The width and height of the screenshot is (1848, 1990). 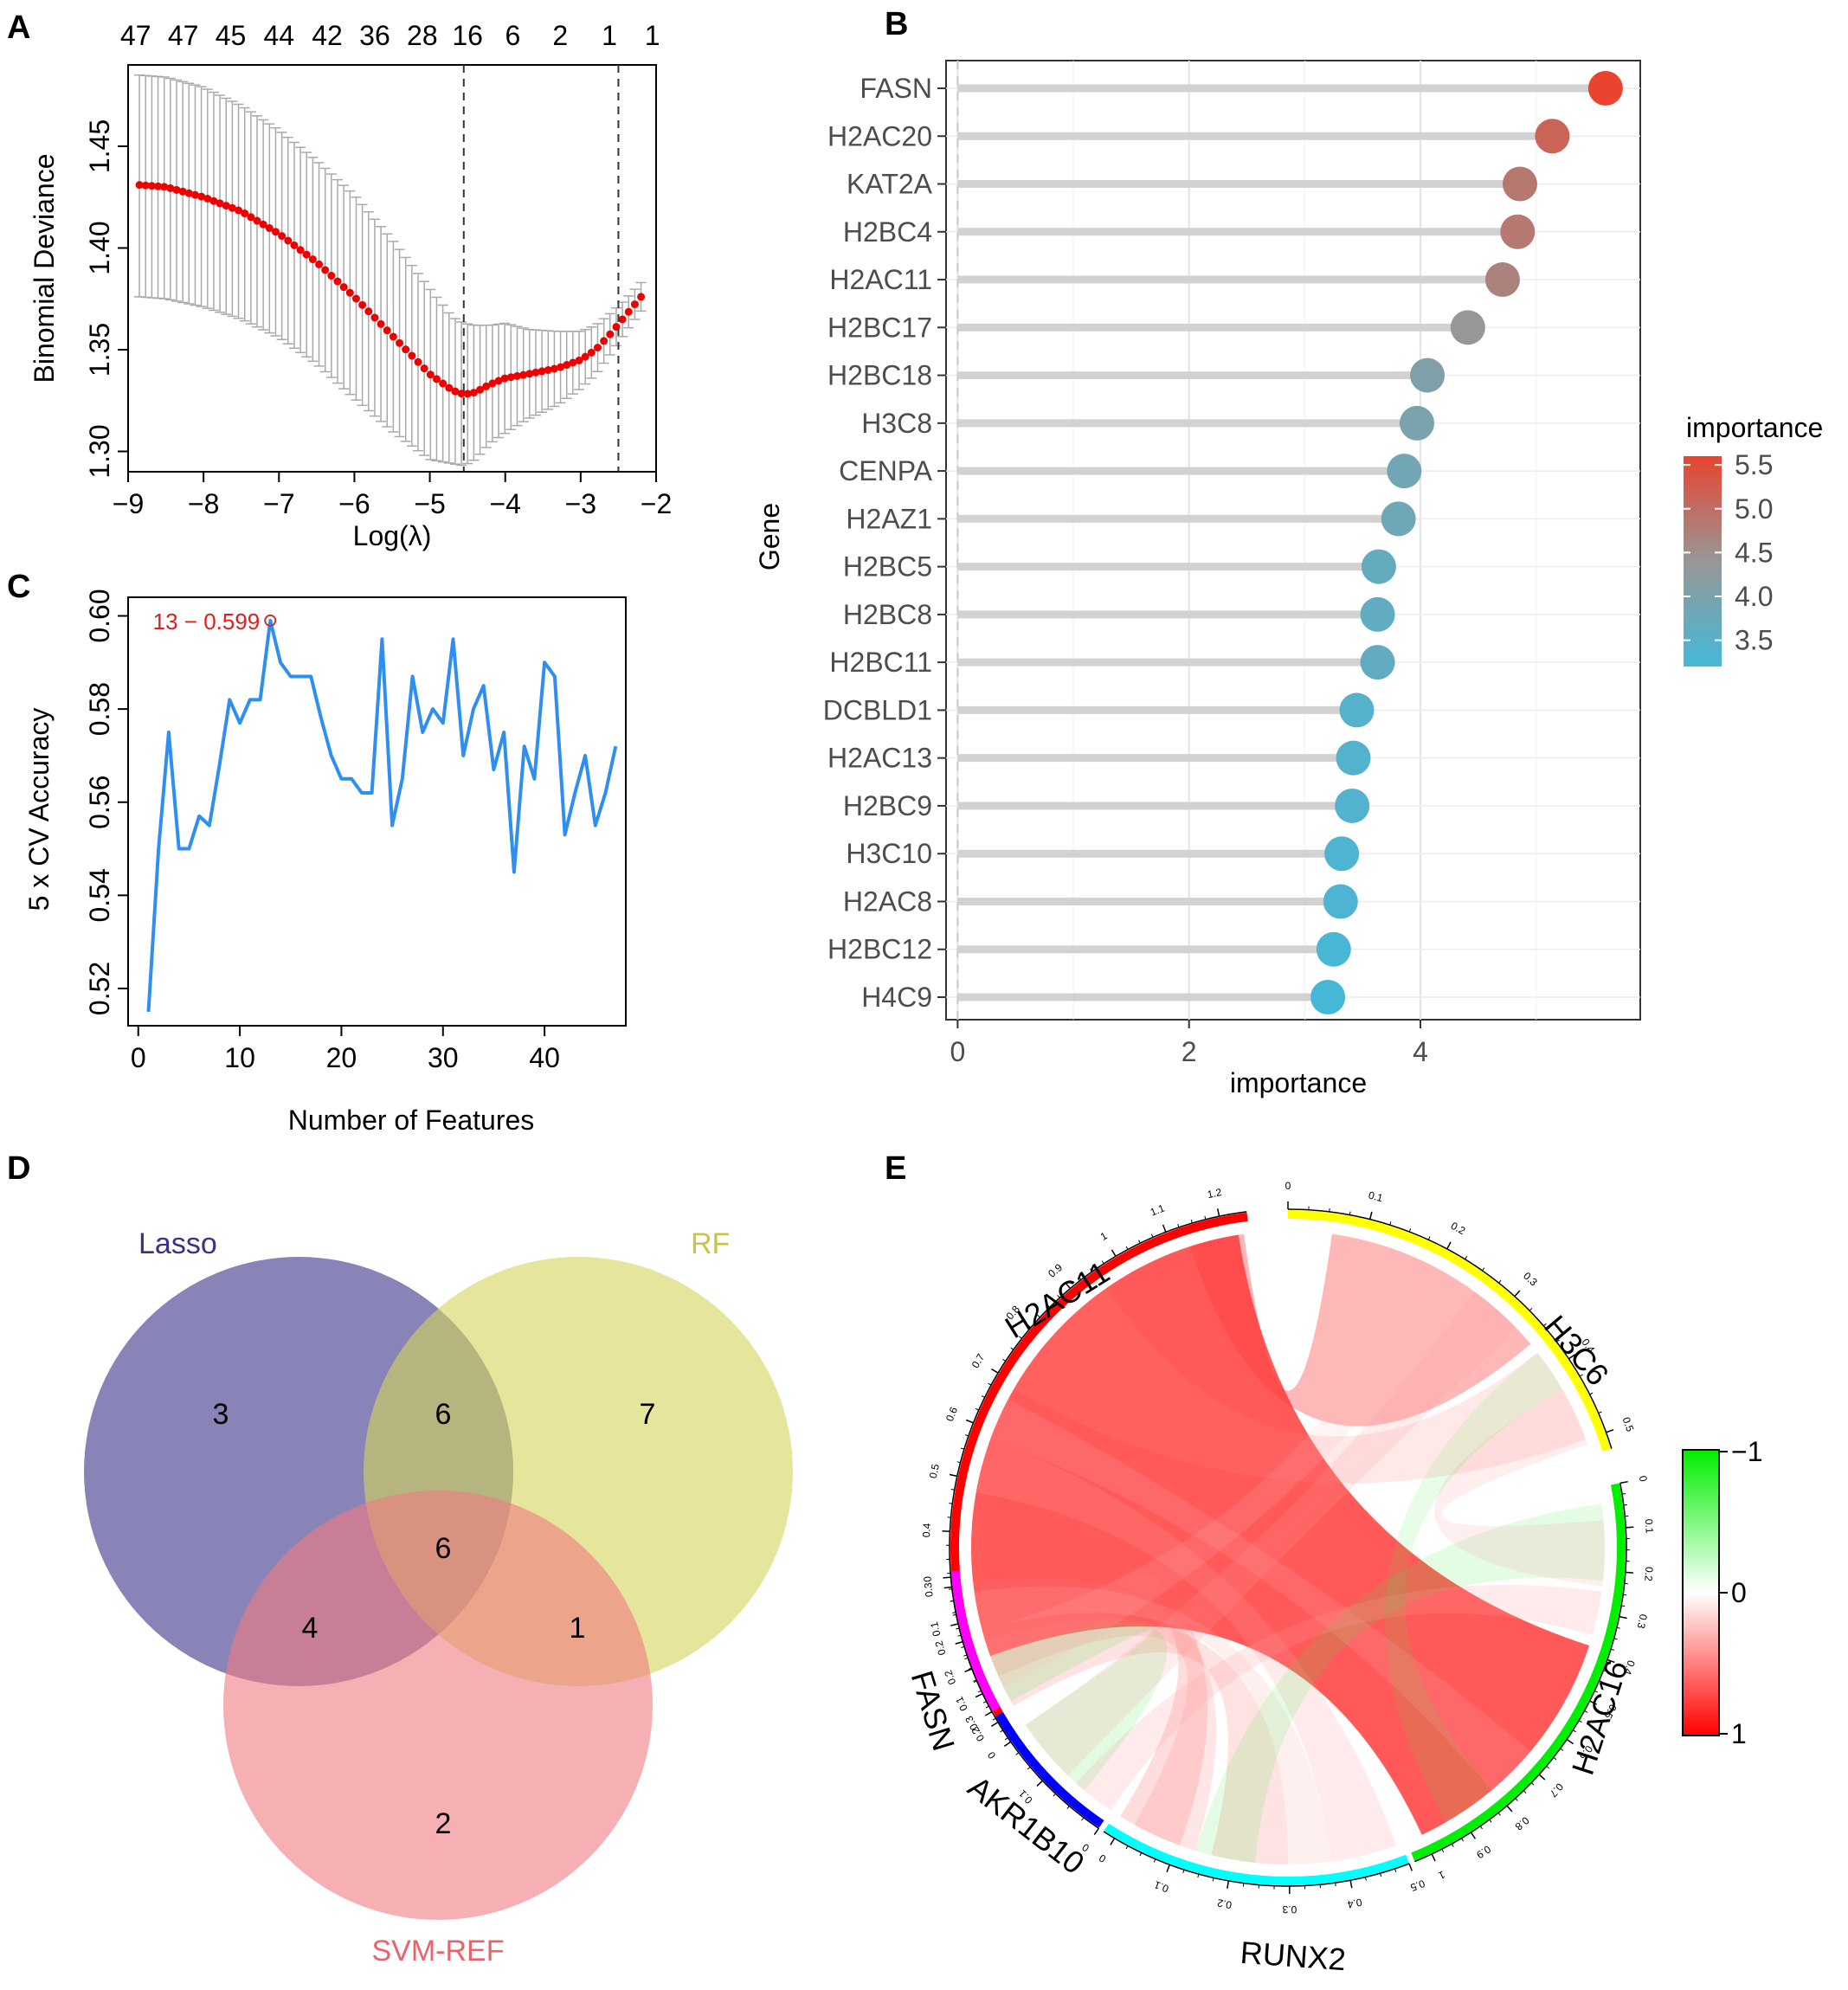 What do you see at coordinates (877, 709) in the screenshot?
I see `panel-b-gene-label: DCBLD1` at bounding box center [877, 709].